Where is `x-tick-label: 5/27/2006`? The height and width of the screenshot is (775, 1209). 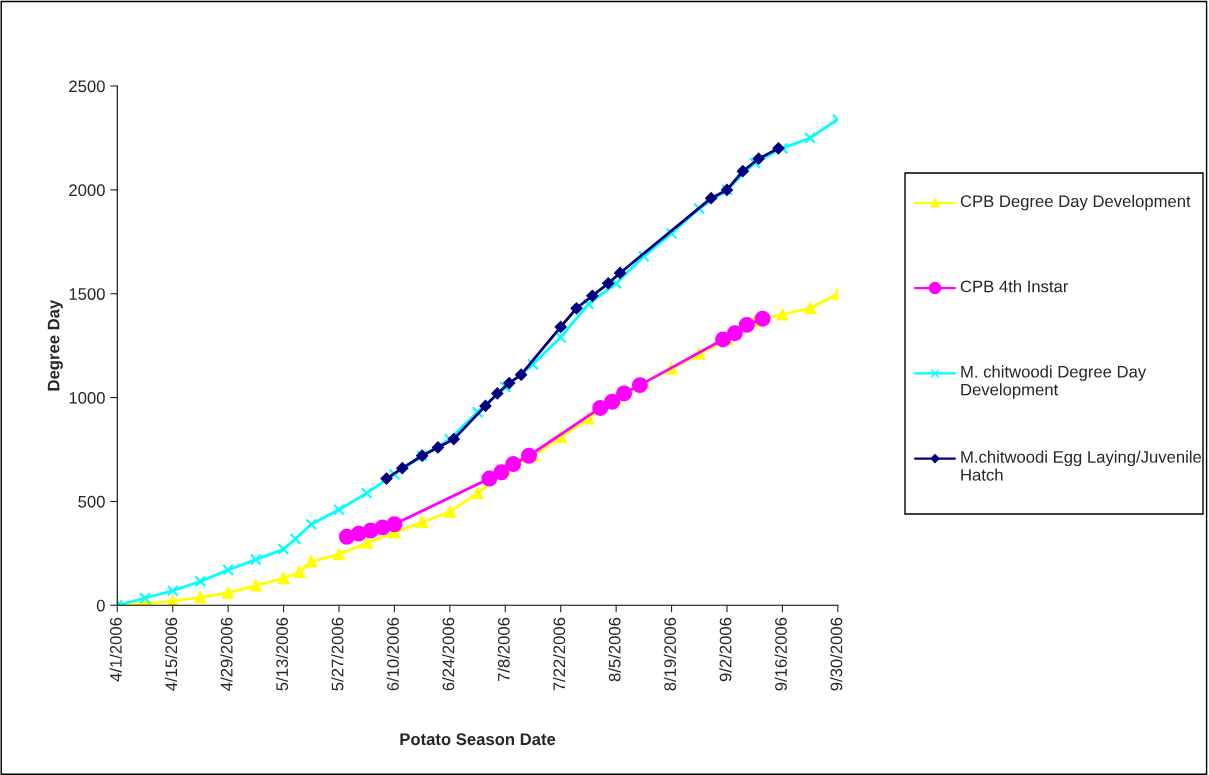
x-tick-label: 5/27/2006 is located at coordinates (337, 654).